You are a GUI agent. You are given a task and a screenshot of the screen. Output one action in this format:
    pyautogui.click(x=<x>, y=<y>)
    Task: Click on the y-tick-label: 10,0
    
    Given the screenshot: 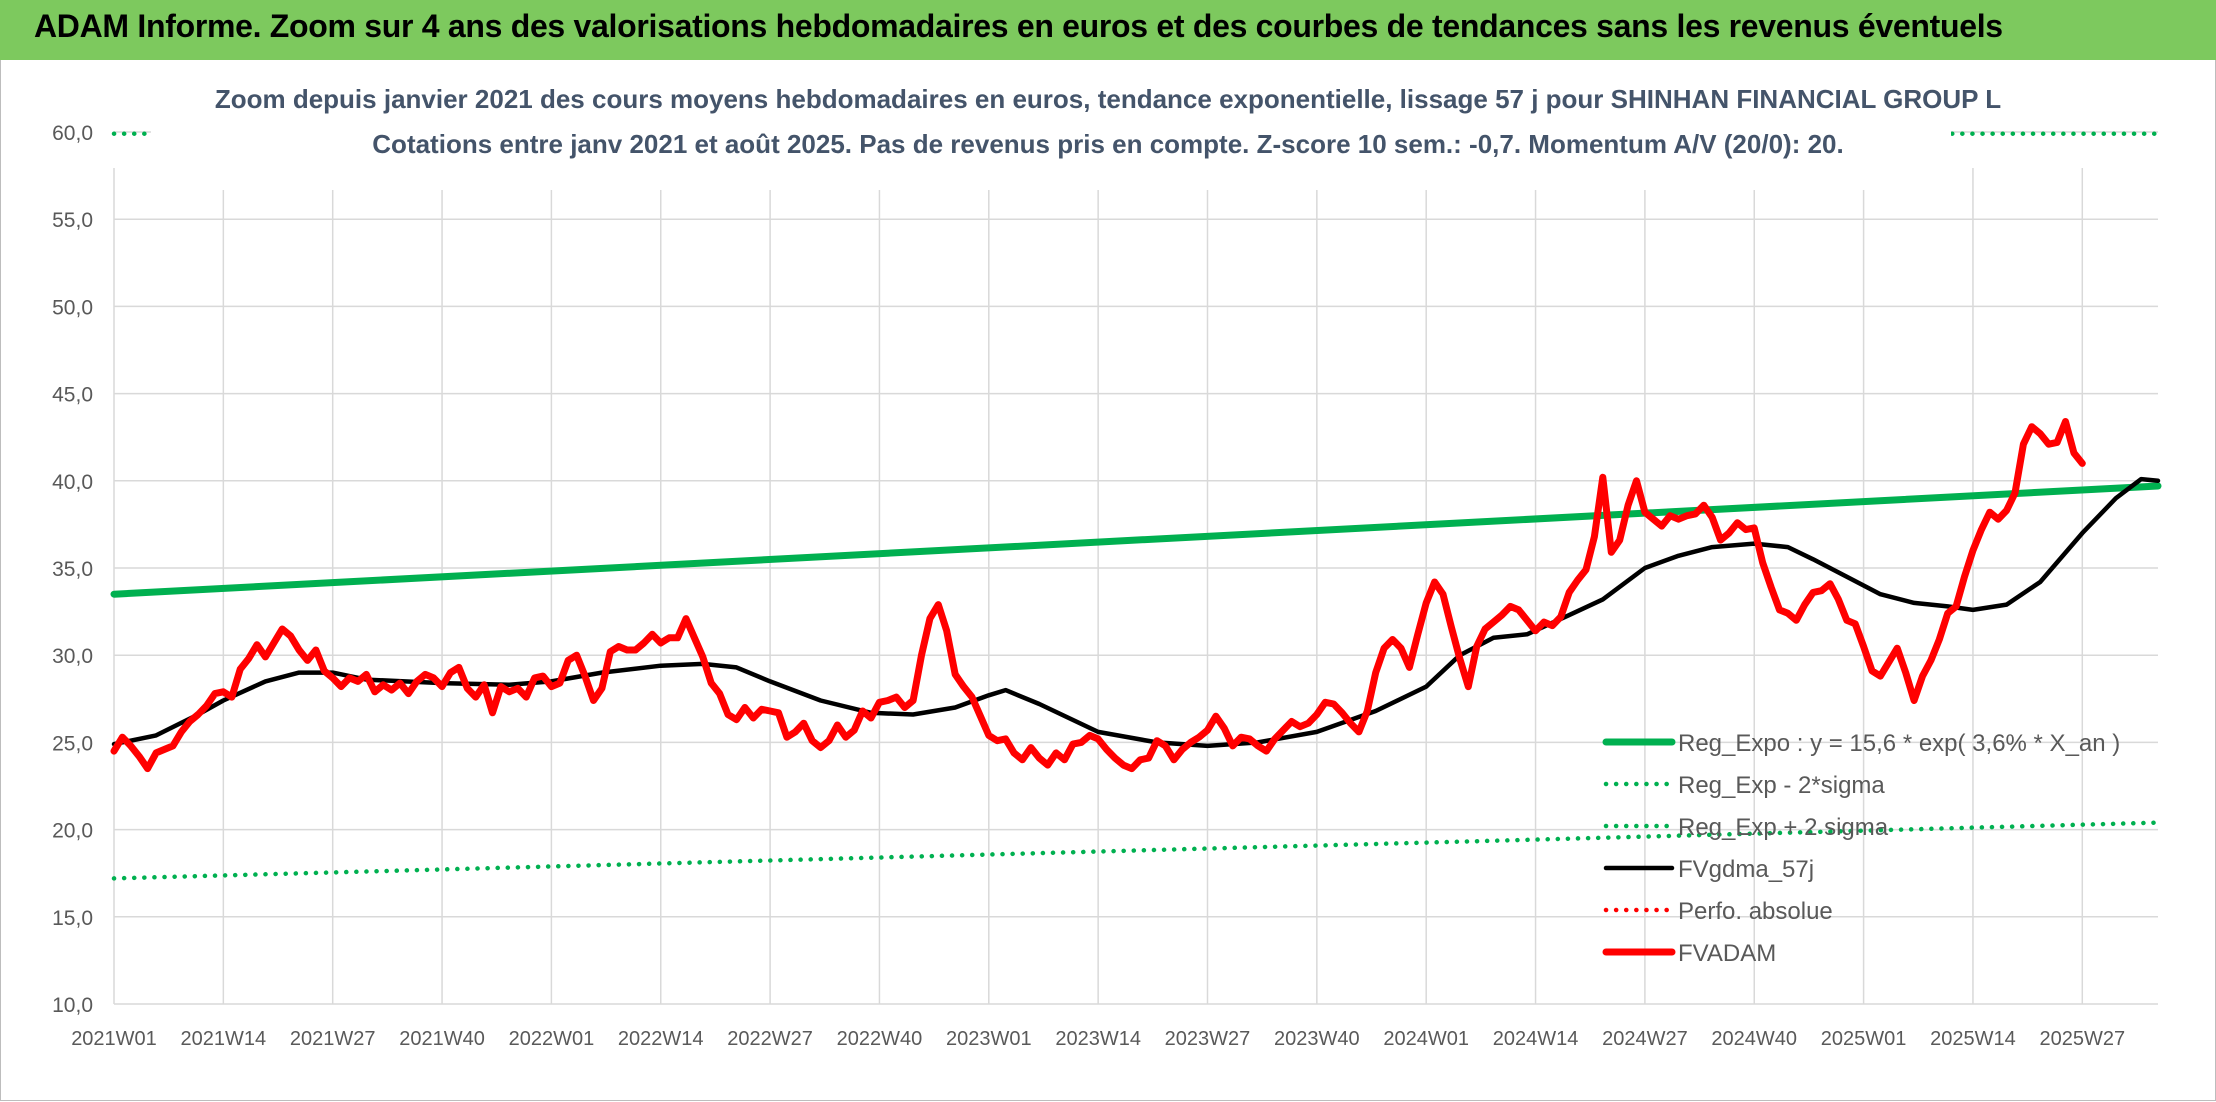 What is the action you would take?
    pyautogui.click(x=72, y=1005)
    